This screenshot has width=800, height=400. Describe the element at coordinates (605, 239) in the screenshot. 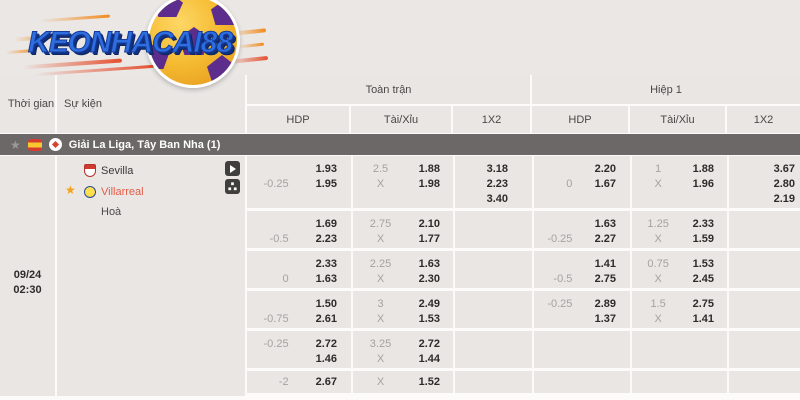

I see `odds-value: 2.27` at that location.